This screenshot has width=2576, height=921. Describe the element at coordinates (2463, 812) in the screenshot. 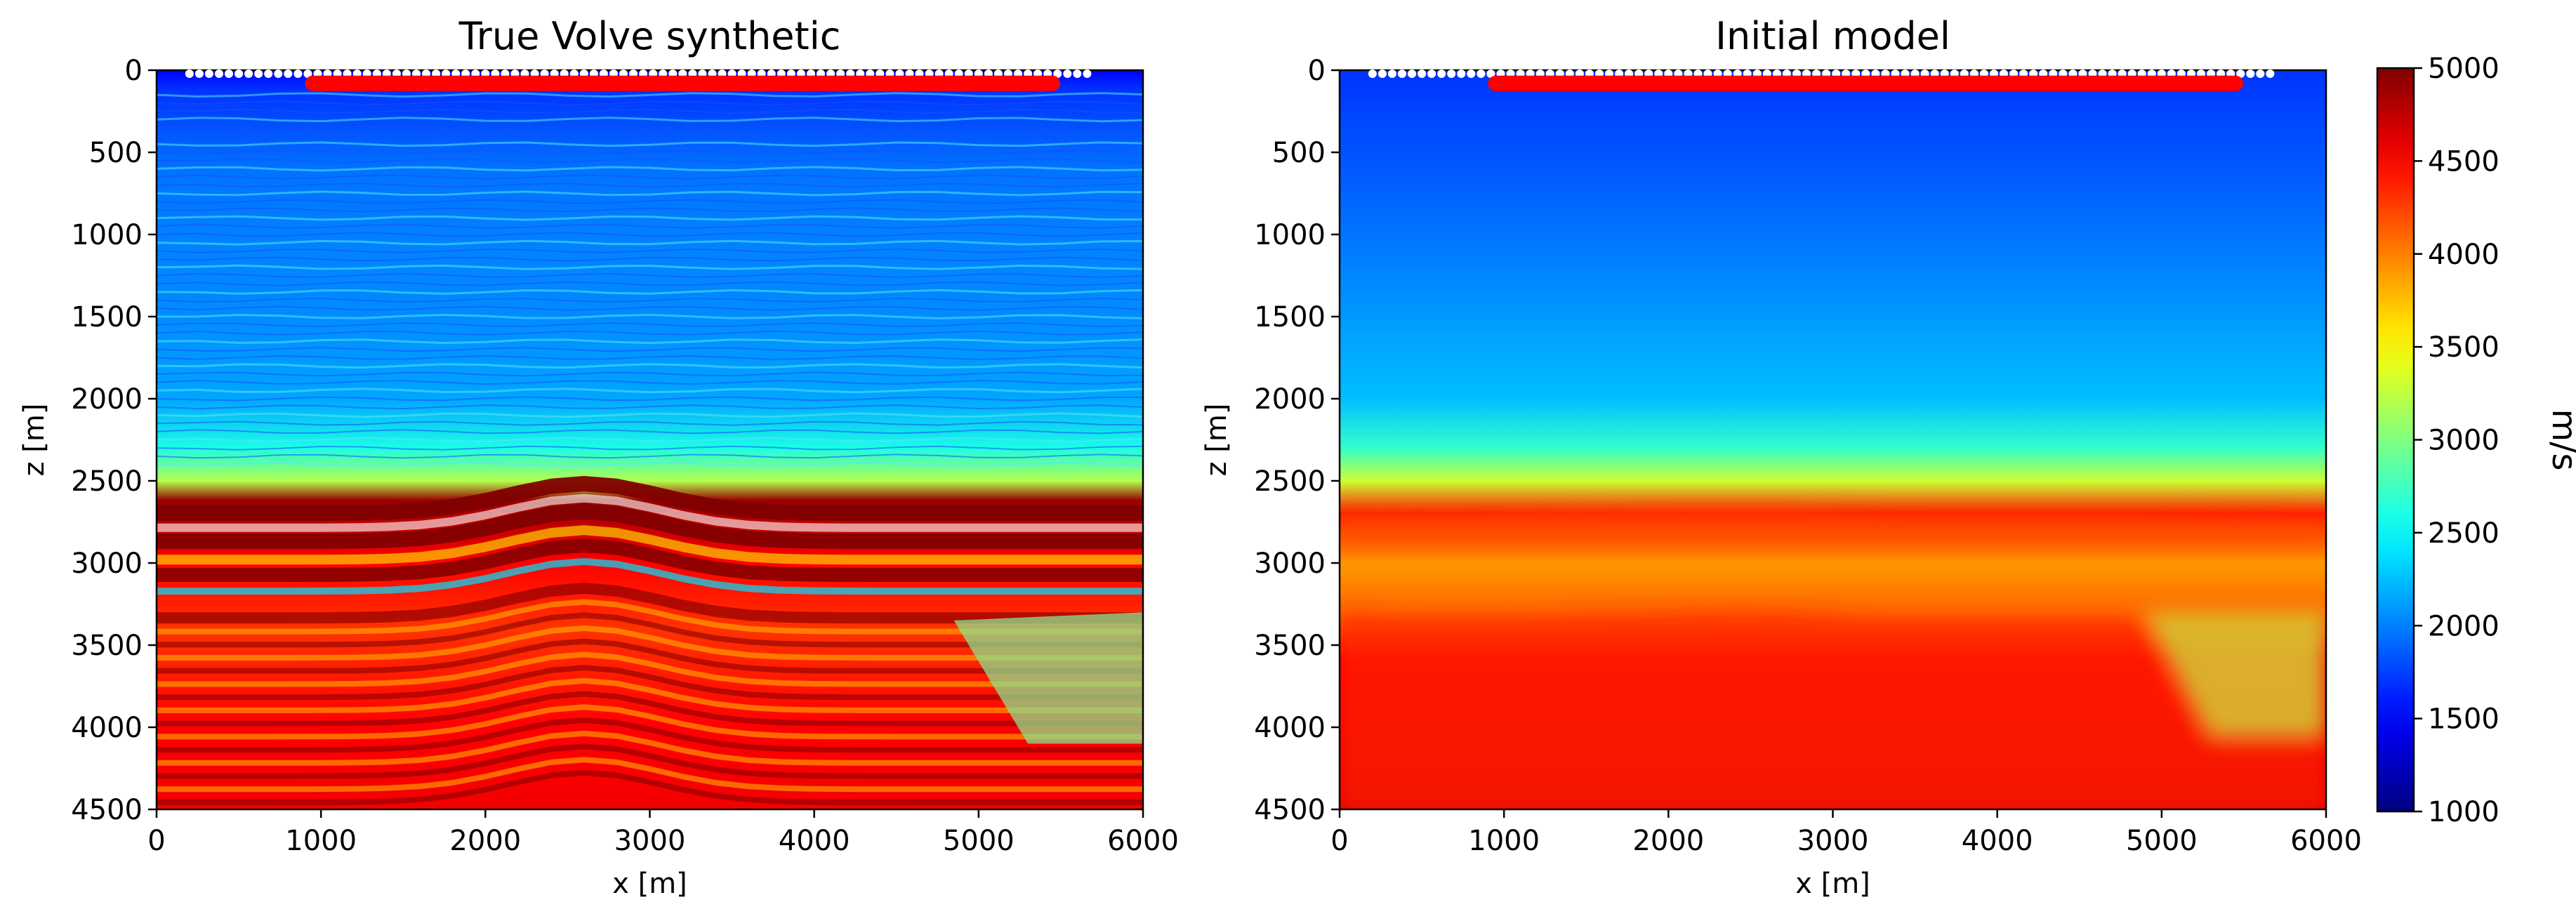

I see `colorbar-tick-label: 1000` at that location.